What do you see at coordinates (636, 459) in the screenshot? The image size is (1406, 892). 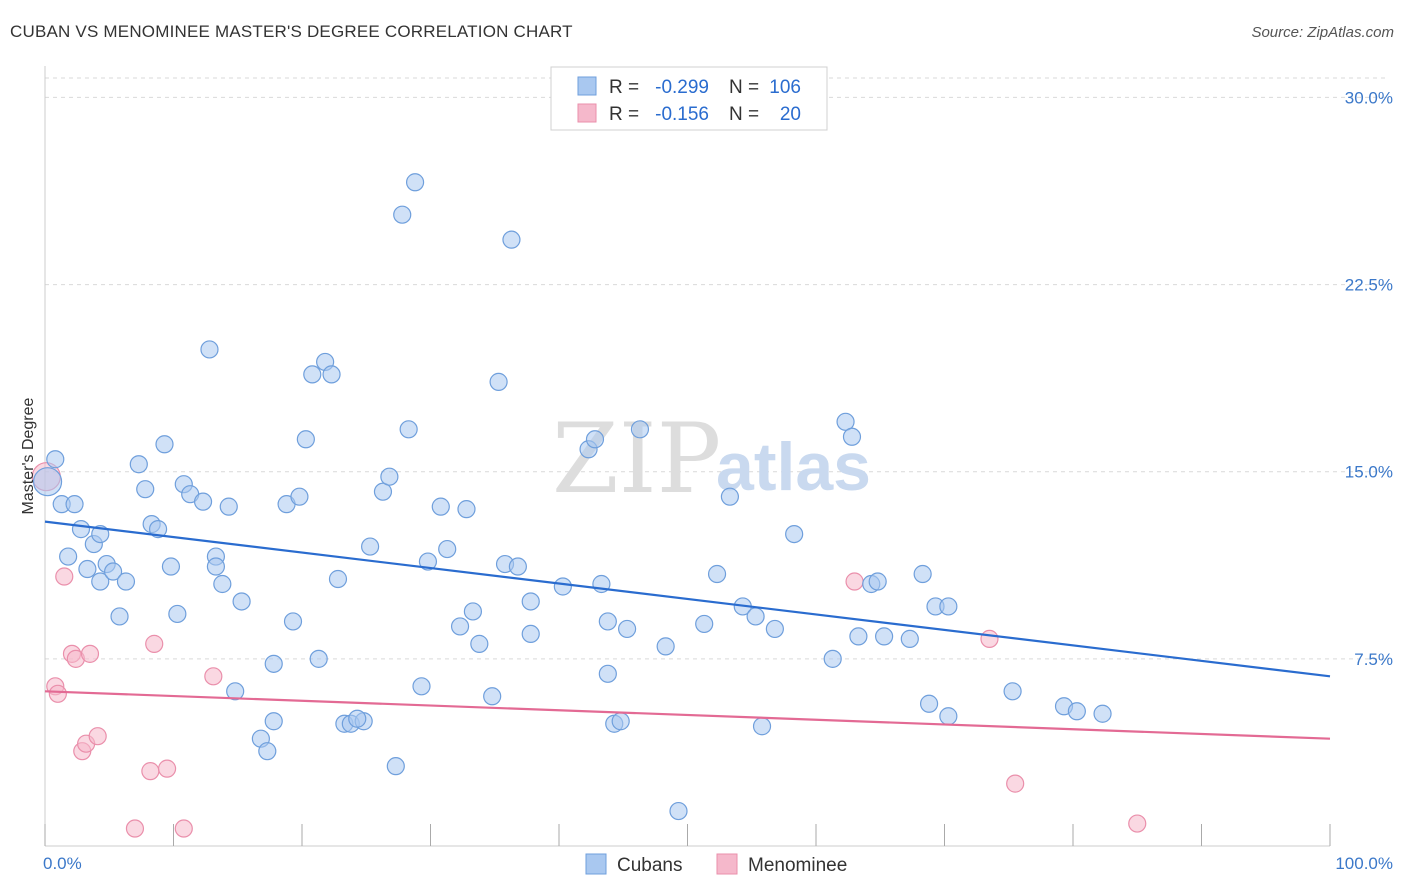 I see `watermark-zip: ZIP` at bounding box center [636, 459].